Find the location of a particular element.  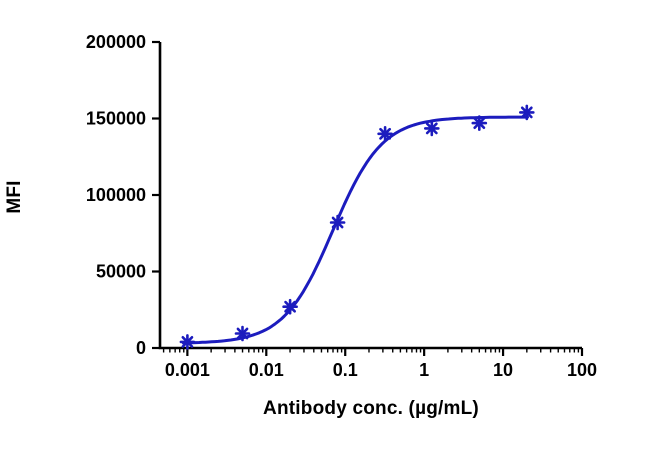

tick-label: 0.001 is located at coordinates (187, 370).